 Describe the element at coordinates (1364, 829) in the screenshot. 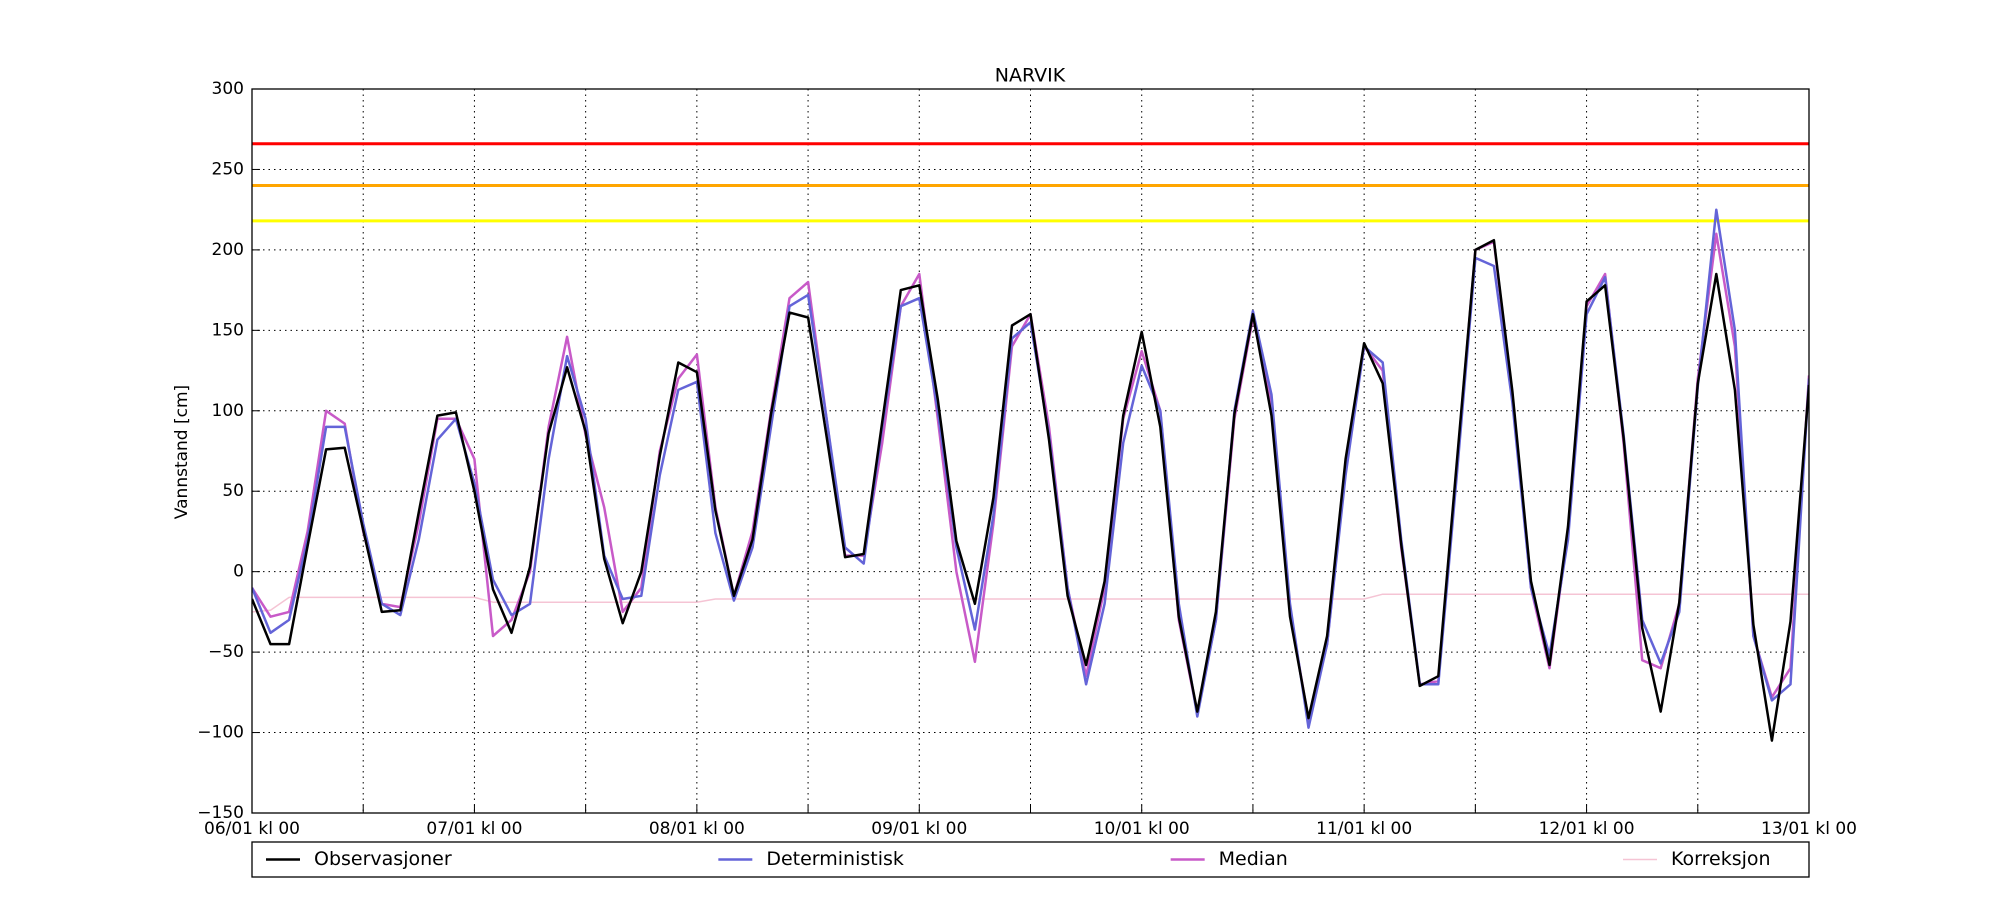

I see `x-tick-label: 11/01 kl 00` at that location.